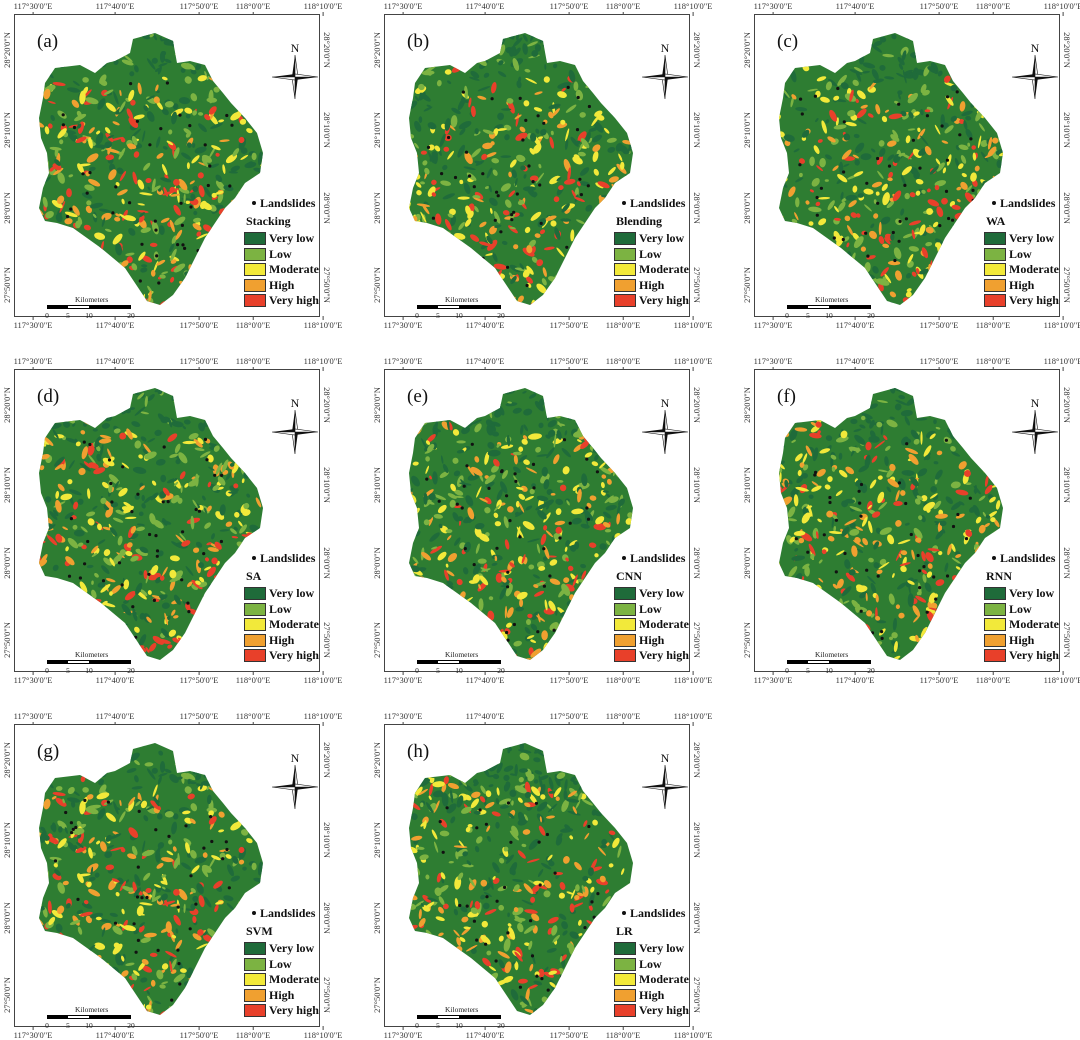  I want to click on scale-tick: 20, so click(501, 1025).